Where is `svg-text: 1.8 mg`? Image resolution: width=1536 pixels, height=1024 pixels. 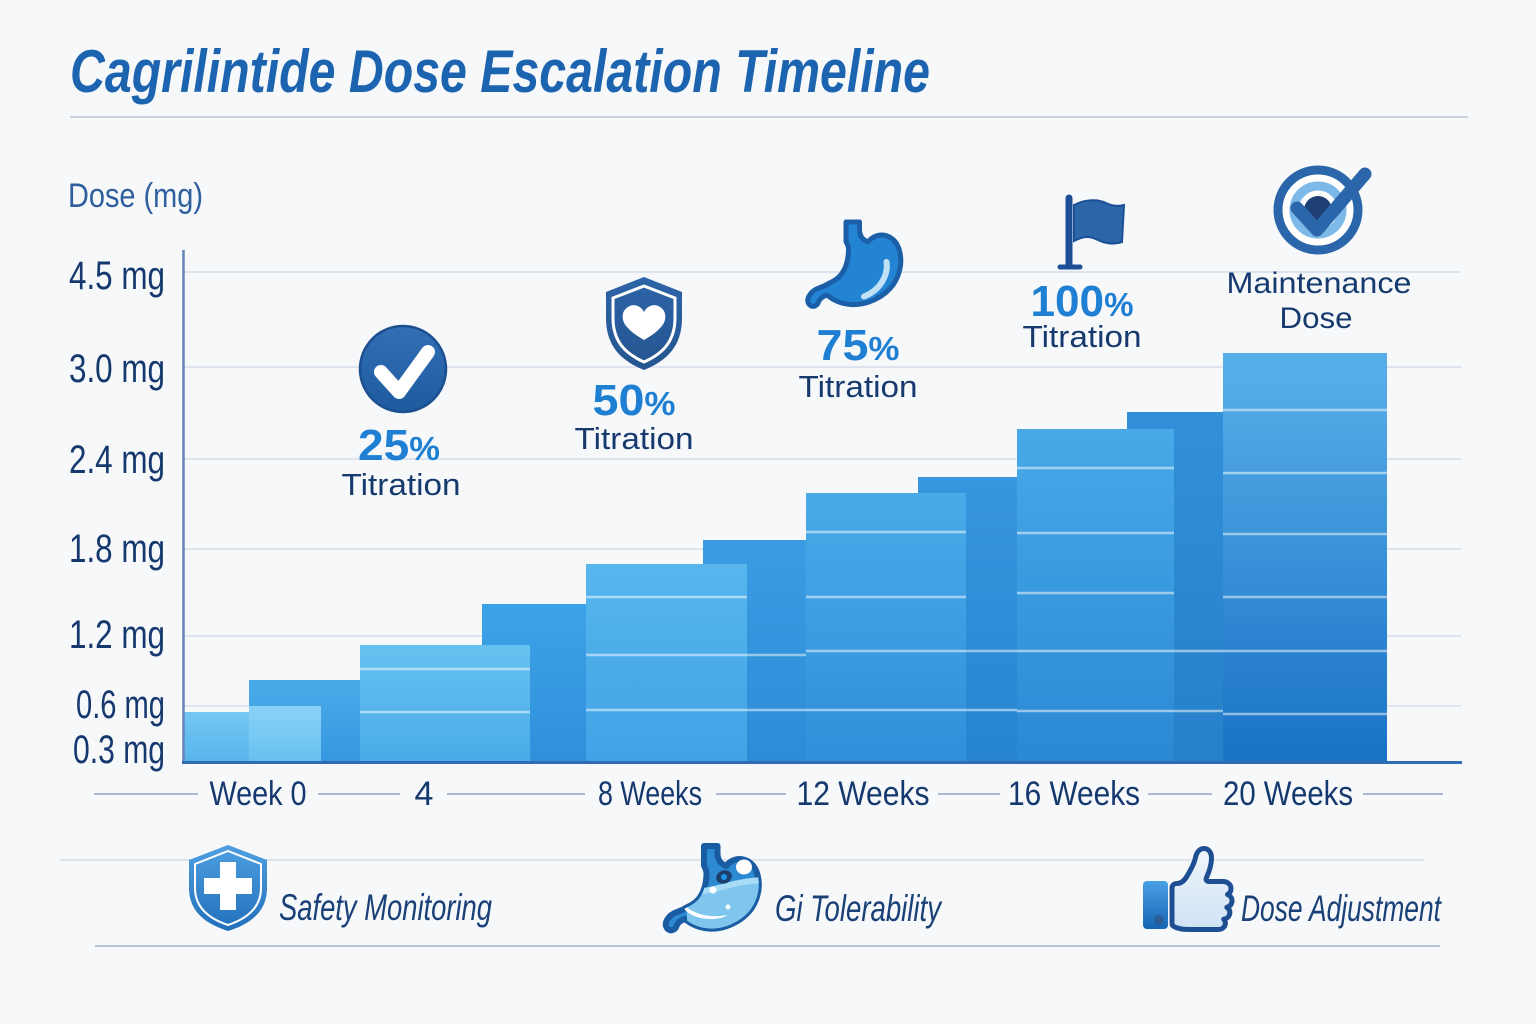 svg-text: 1.8 mg is located at coordinates (117, 549).